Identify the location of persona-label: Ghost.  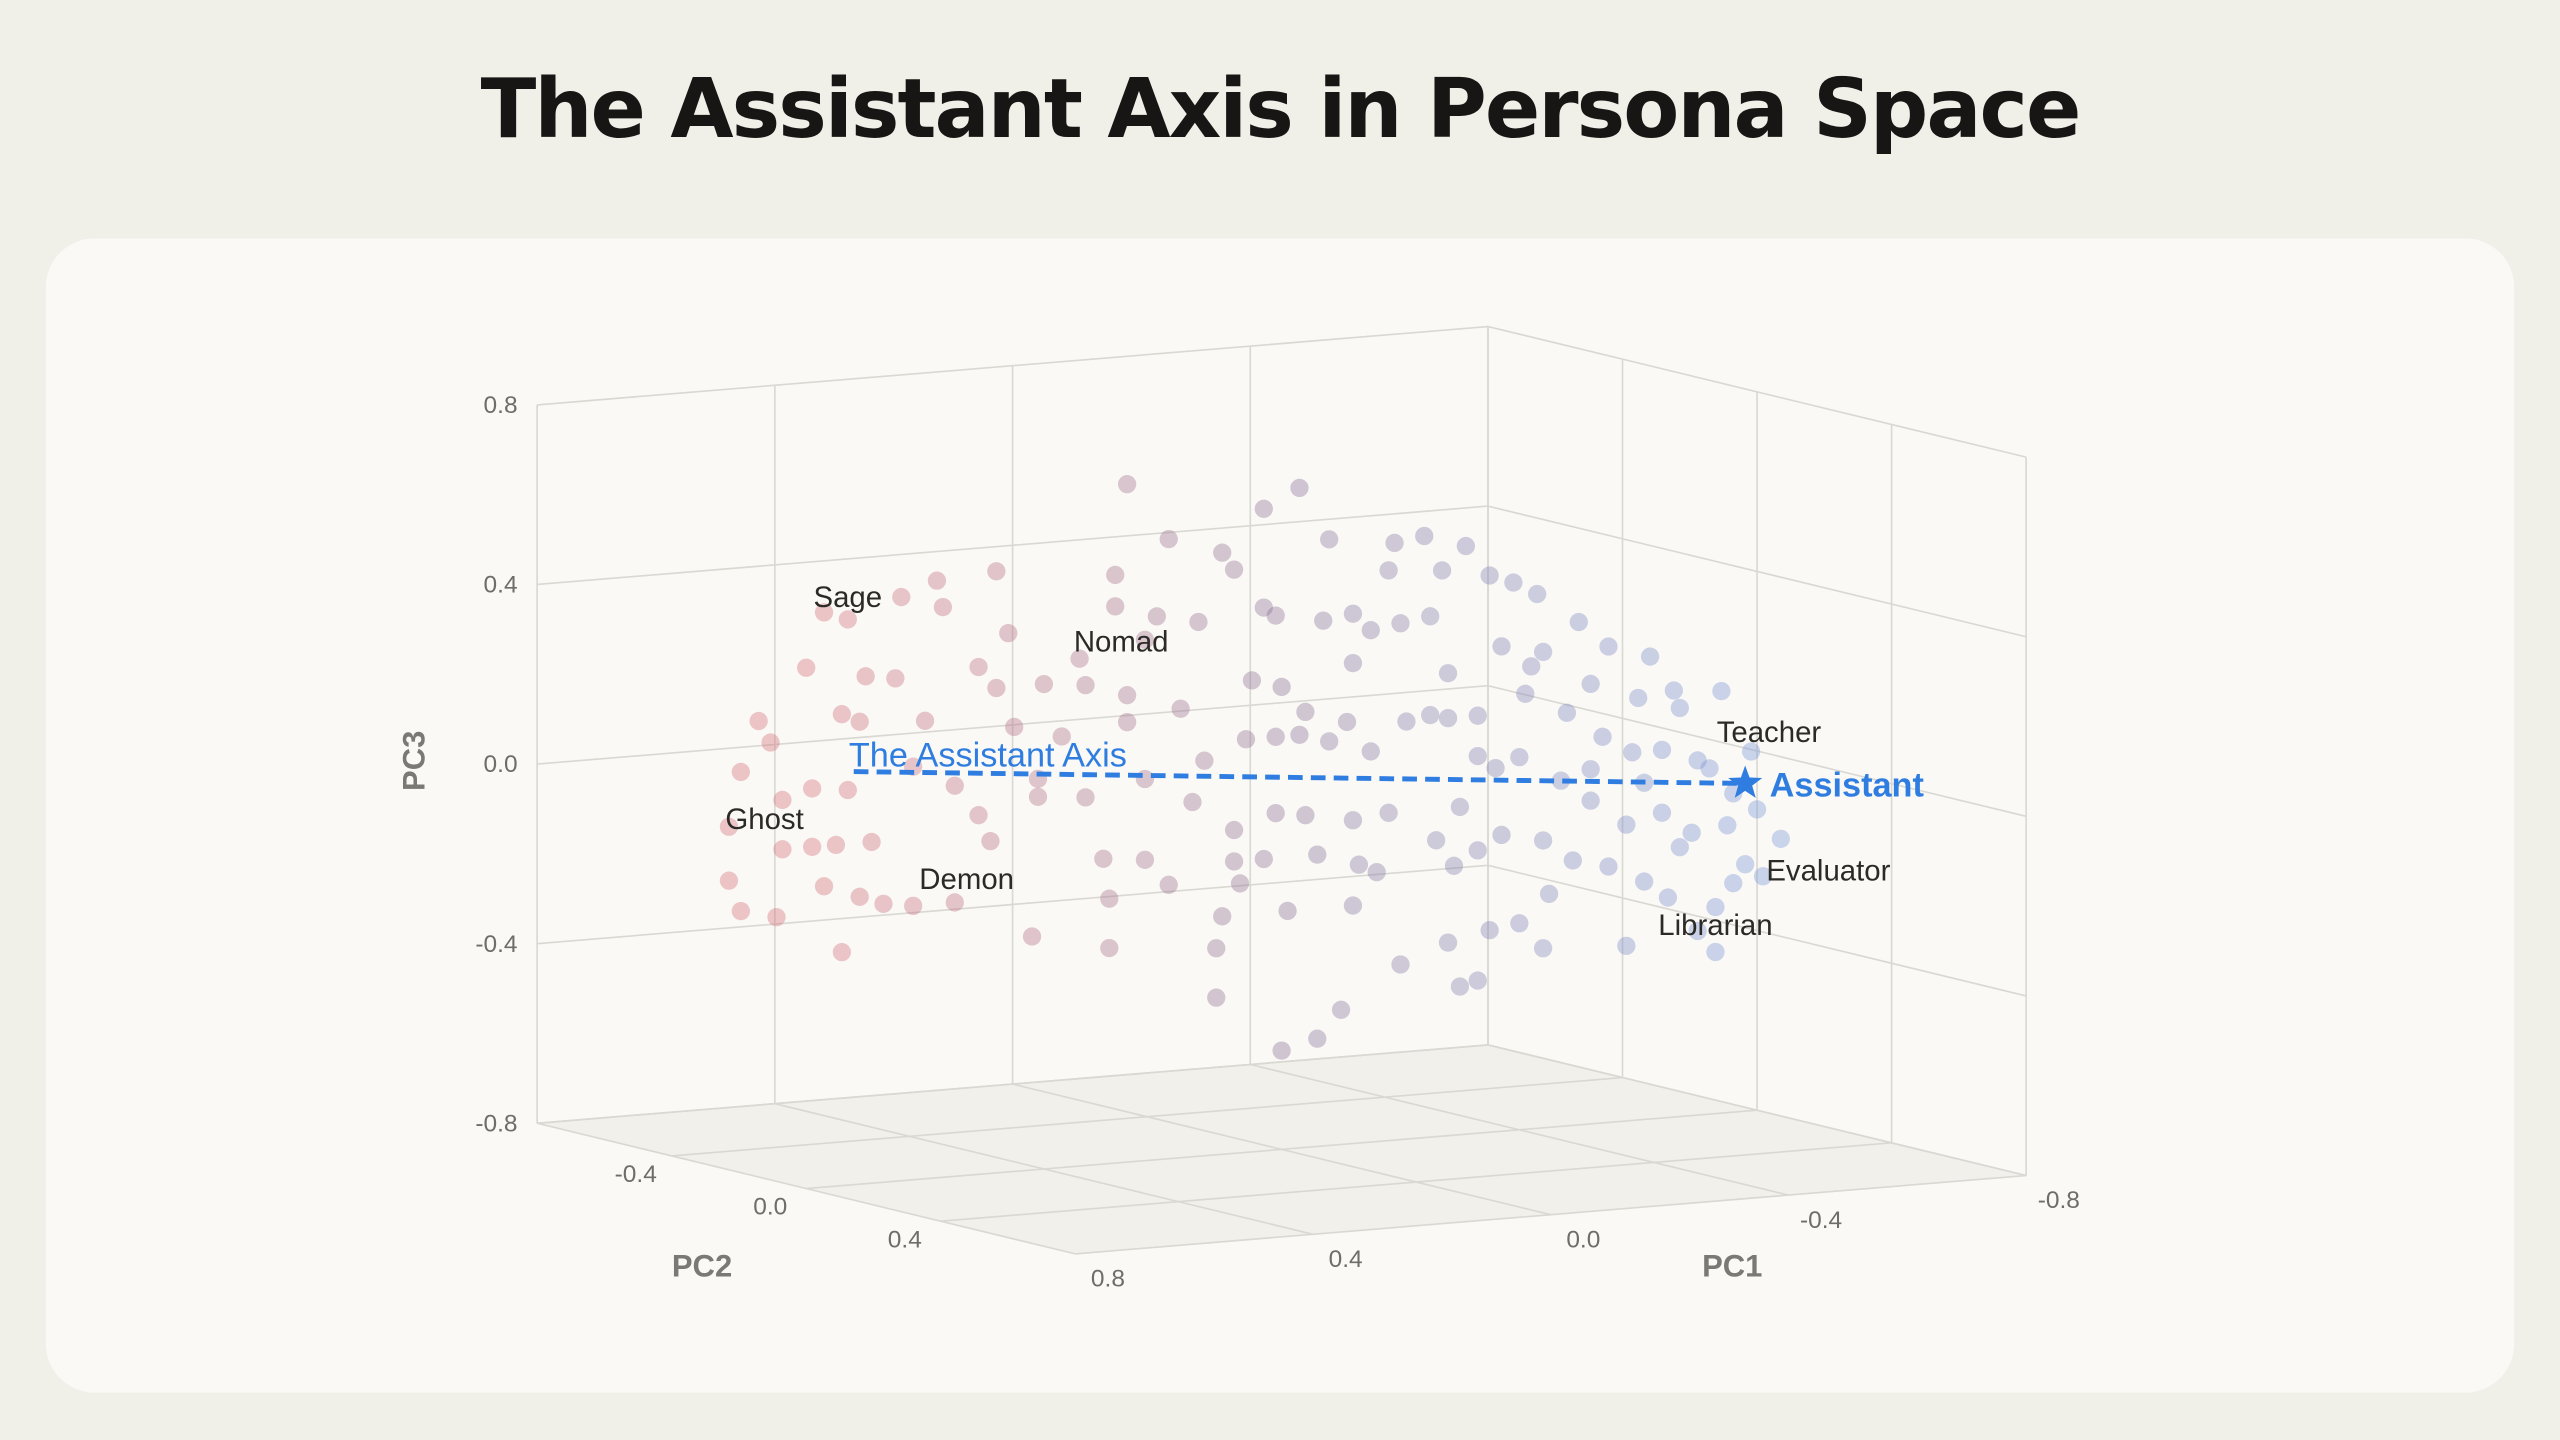
(764, 819).